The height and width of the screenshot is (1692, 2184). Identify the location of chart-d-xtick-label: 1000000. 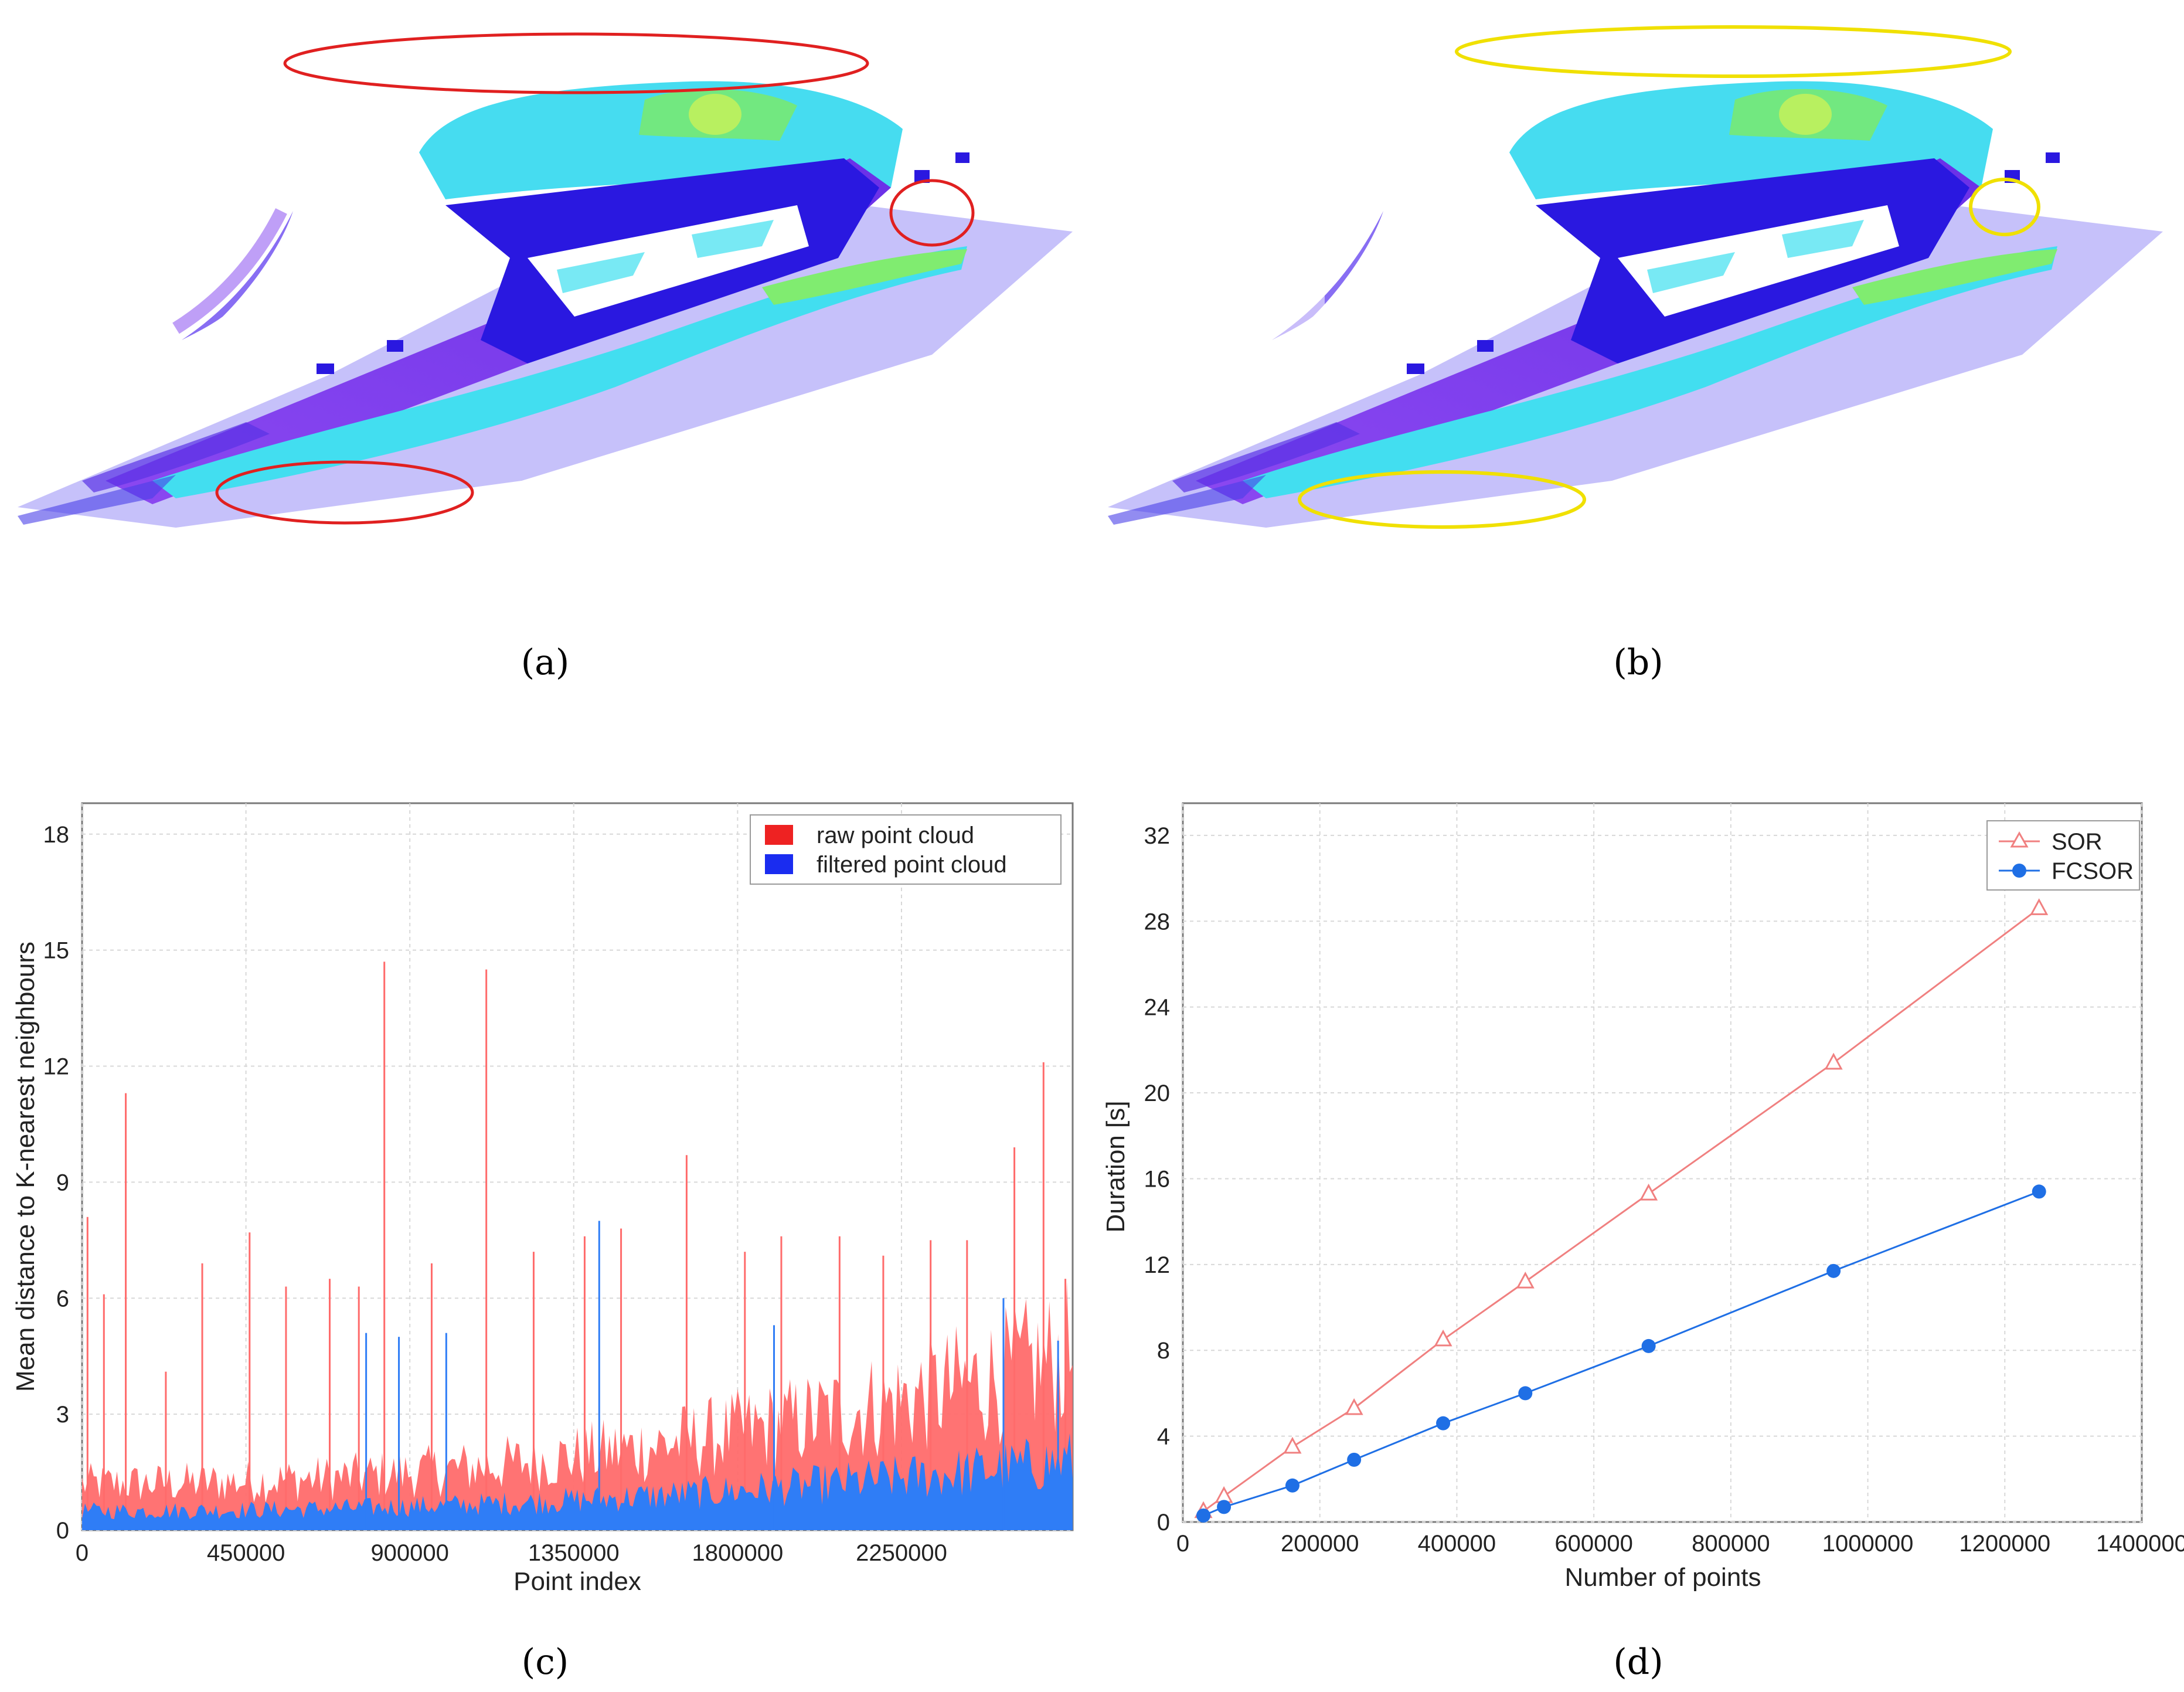
(1868, 1544).